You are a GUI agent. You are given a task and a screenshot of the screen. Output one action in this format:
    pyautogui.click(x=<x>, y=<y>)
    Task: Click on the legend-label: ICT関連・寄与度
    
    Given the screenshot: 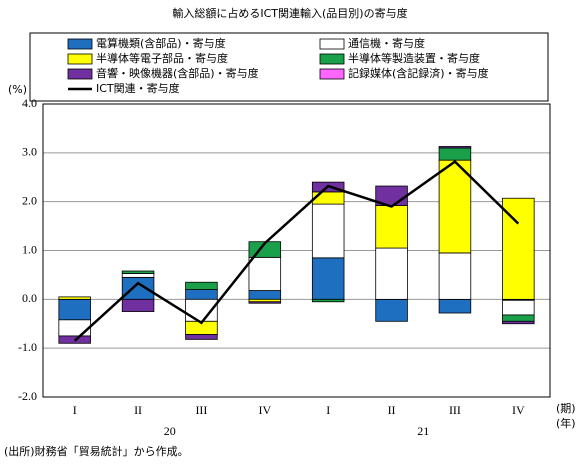 What is the action you would take?
    pyautogui.click(x=138, y=88)
    